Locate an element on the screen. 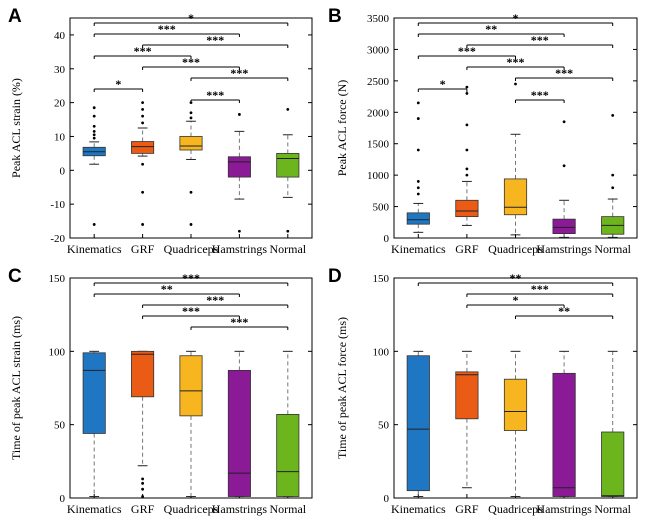 The height and width of the screenshot is (520, 660). panel-c-y-tick-label: 100 is located at coordinates (57, 352).